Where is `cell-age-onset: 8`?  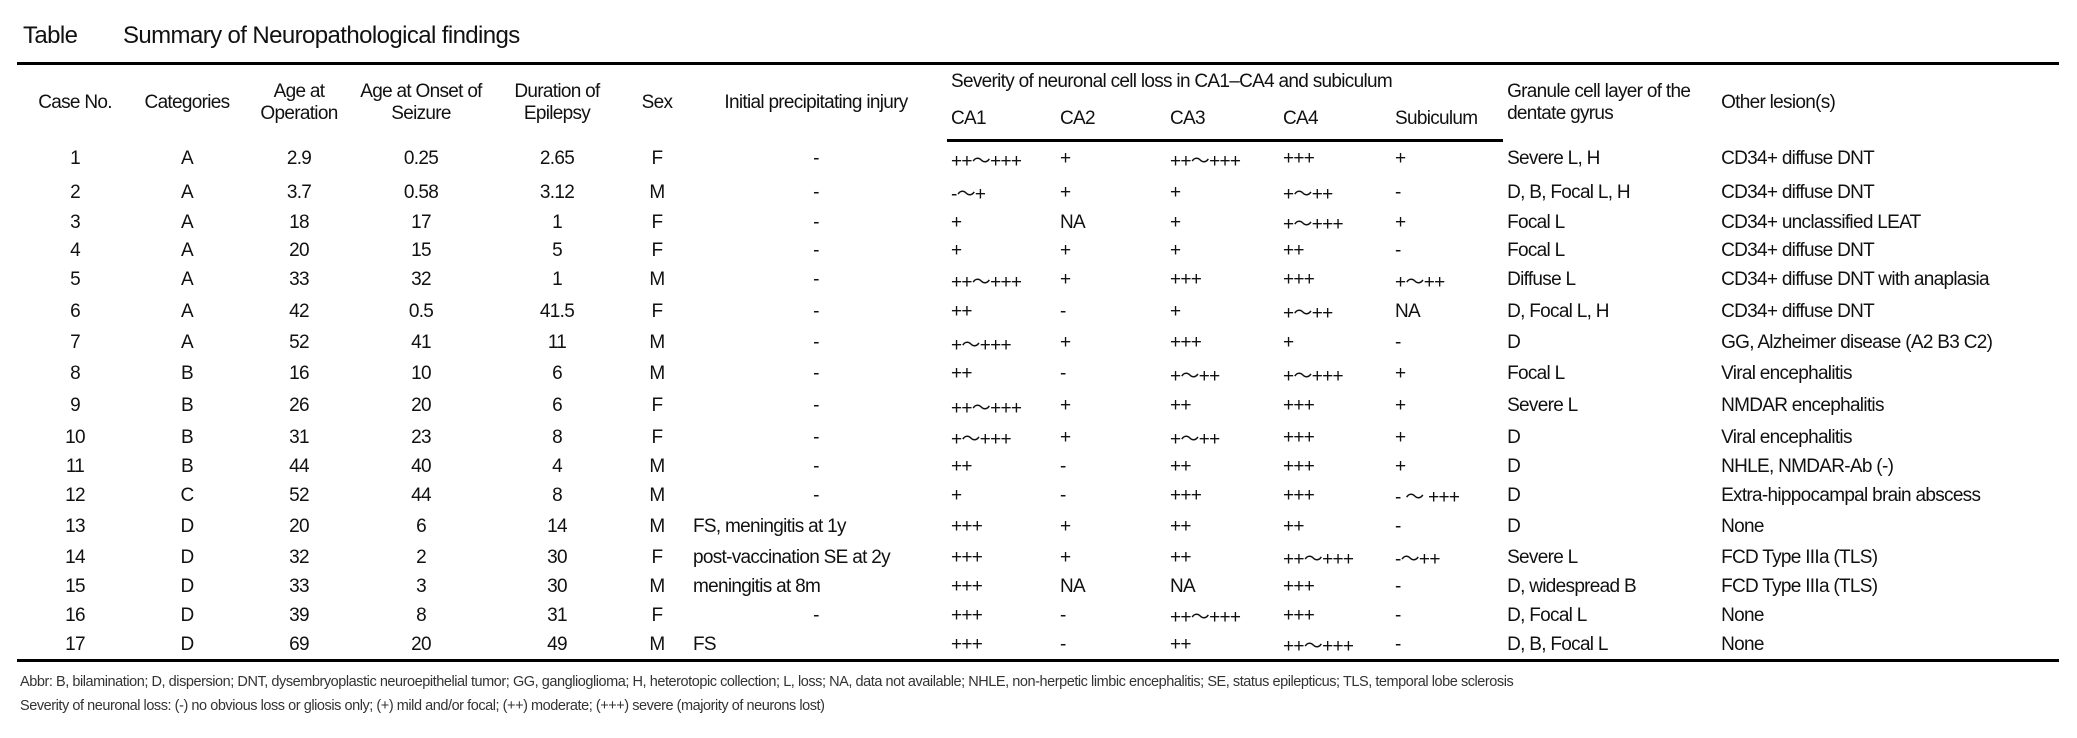
cell-age-onset: 8 is located at coordinates (421, 615).